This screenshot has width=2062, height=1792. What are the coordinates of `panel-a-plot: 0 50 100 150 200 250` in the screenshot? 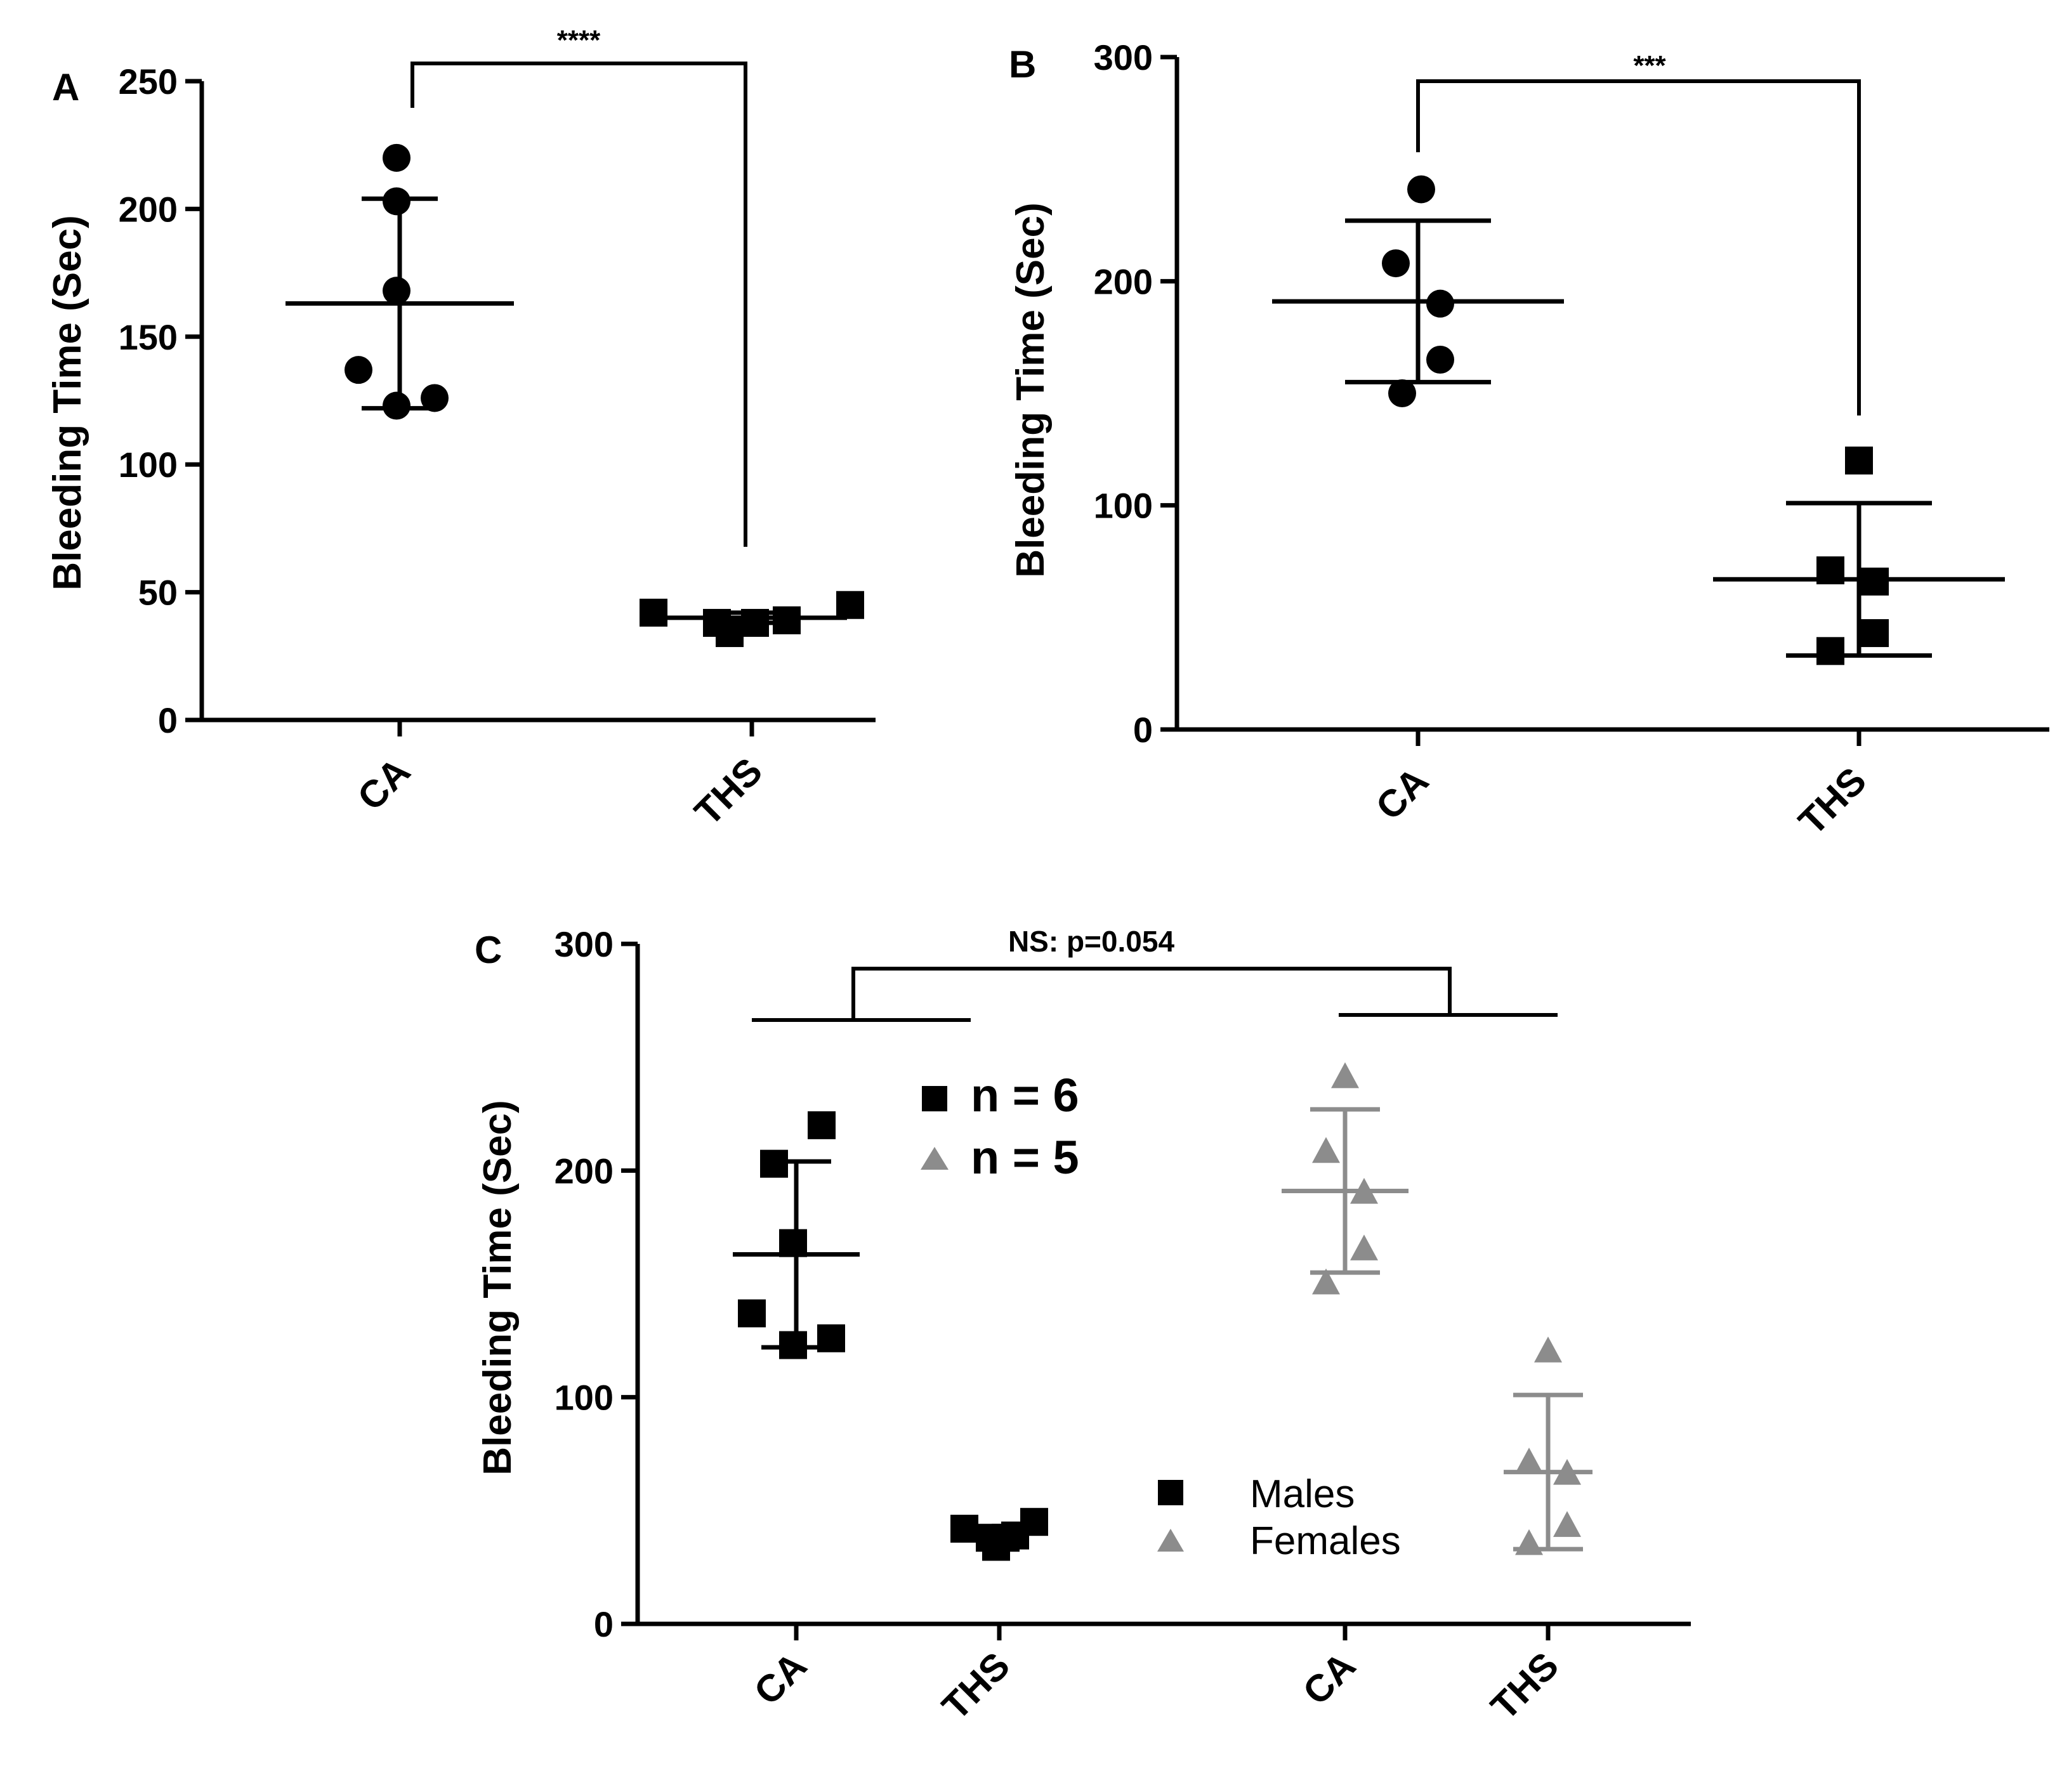 It's located at (497, 401).